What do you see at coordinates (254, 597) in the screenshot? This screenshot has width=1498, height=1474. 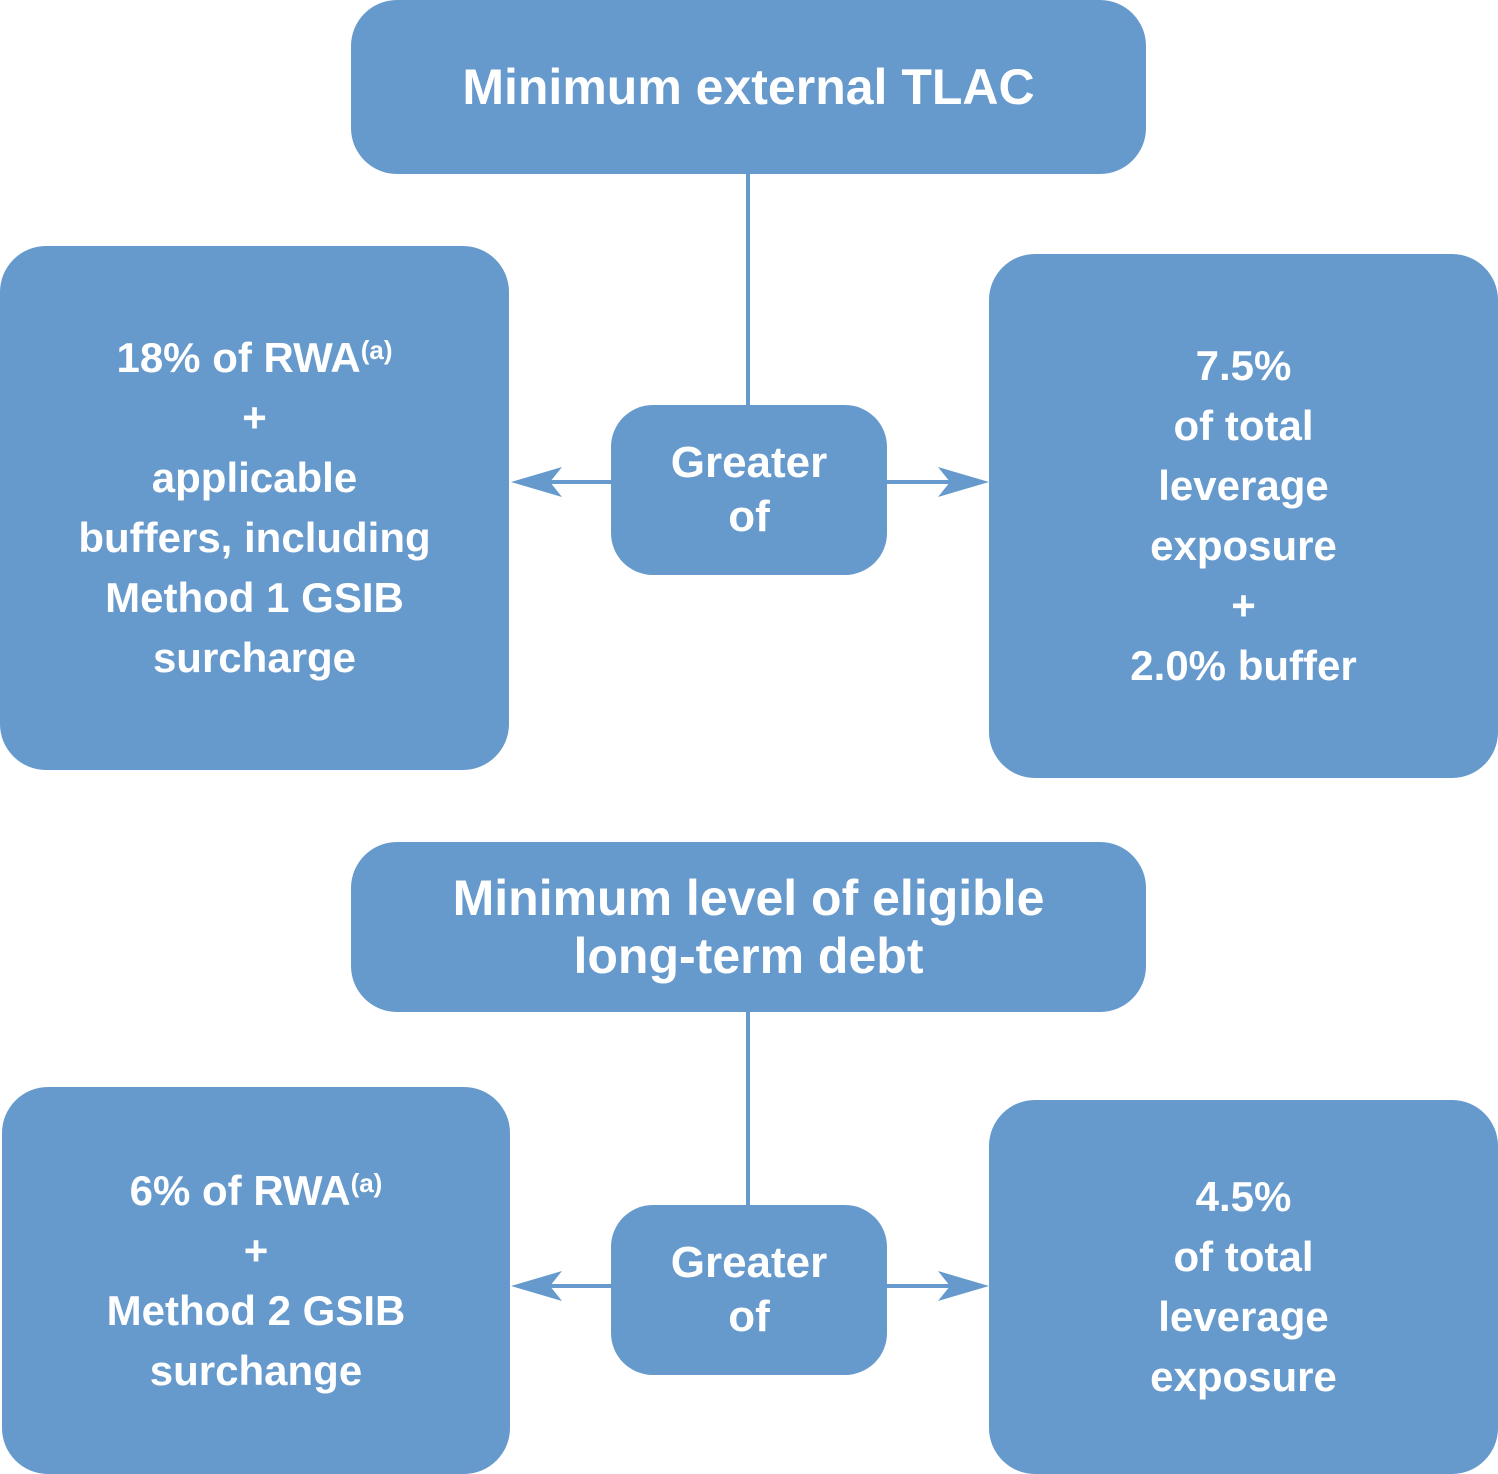 I see `text-line: Method 1 GSIB` at bounding box center [254, 597].